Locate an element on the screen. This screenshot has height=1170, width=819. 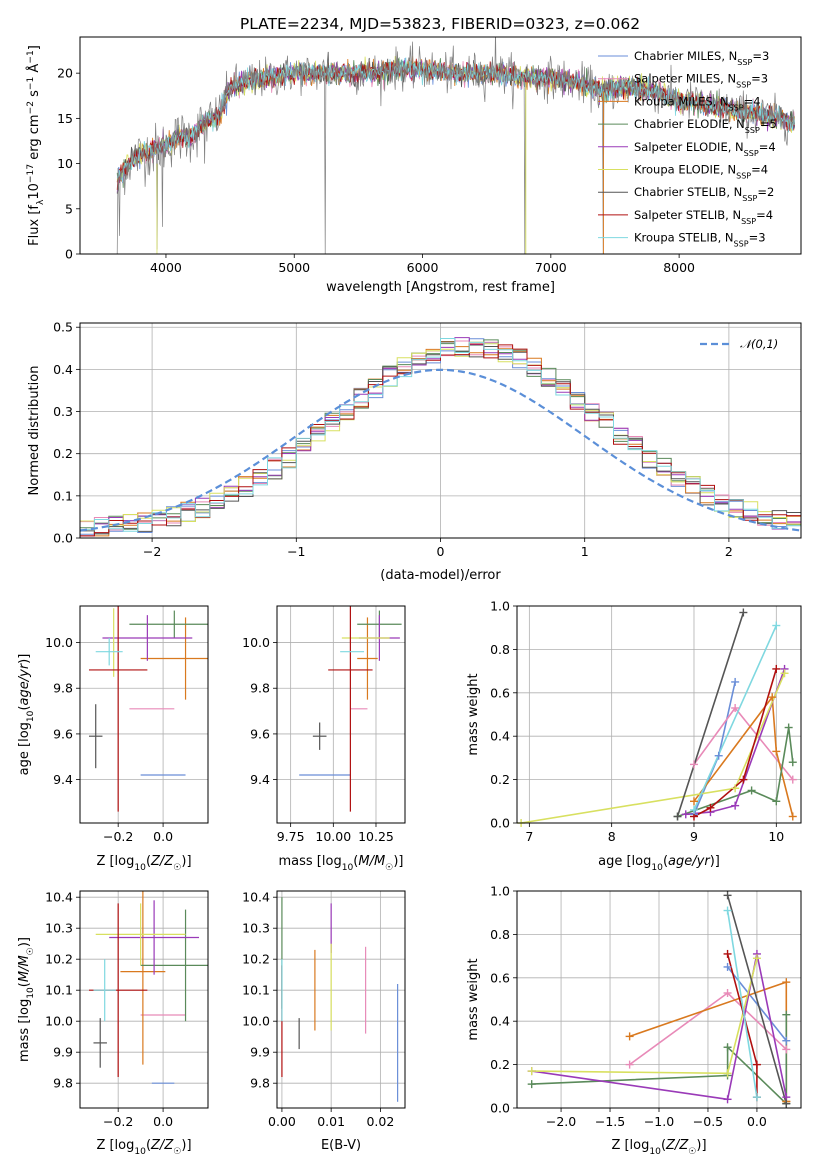
x-tick-label: −1.0 is located at coordinates (659, 1121).